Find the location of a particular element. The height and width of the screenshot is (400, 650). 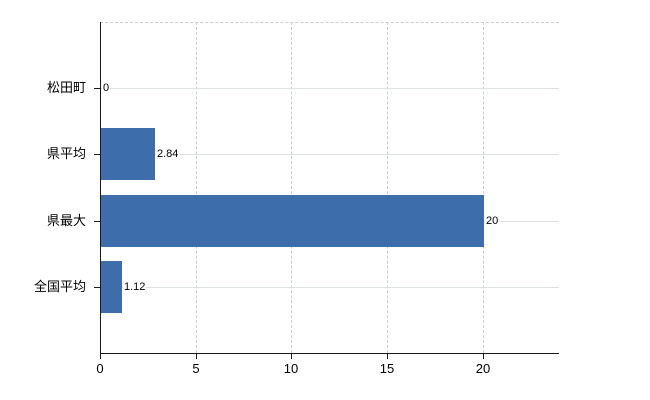

bar-value-label: 1.12 is located at coordinates (135, 287).